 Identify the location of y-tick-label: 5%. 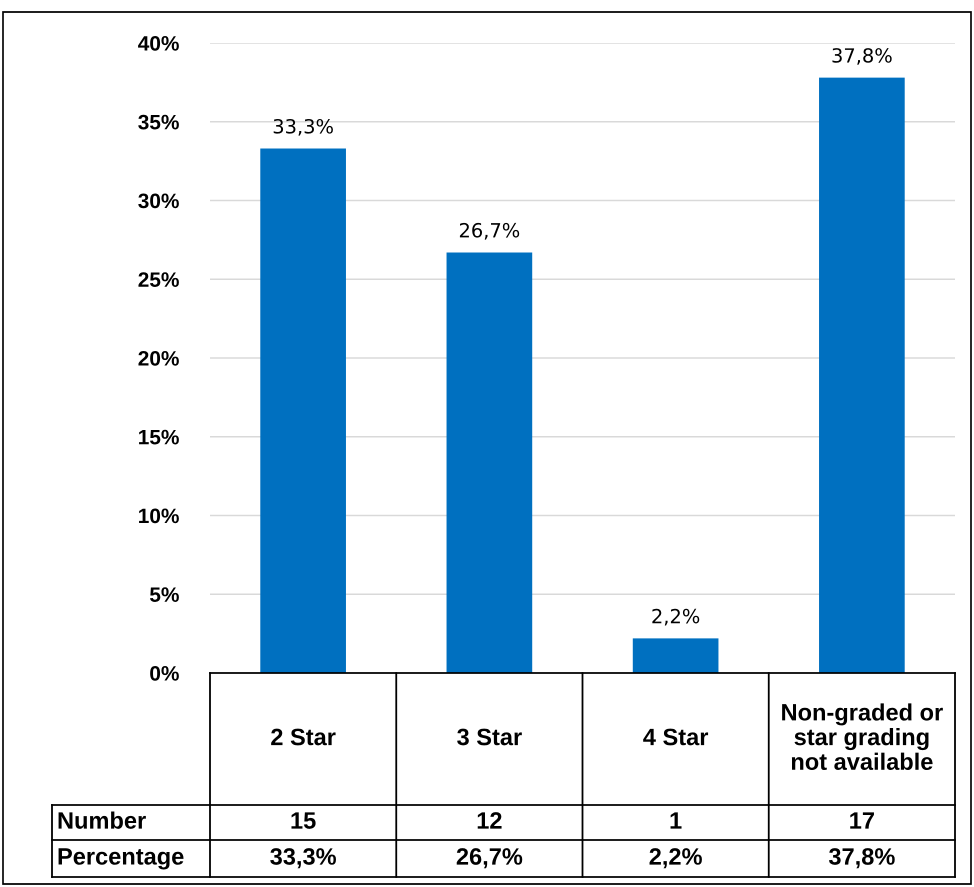
(164, 594).